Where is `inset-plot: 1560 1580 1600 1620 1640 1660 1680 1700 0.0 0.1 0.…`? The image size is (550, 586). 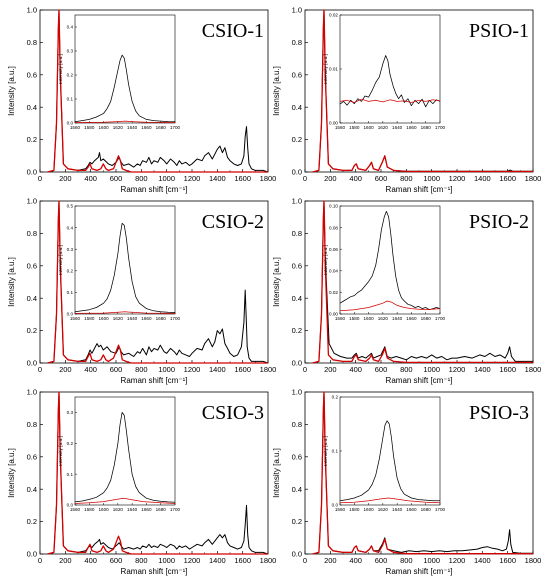
inset-plot: 1560 1580 1600 1620 1640 1660 1680 1700 0.0 0.1 0.… is located at coordinates (119, 72).